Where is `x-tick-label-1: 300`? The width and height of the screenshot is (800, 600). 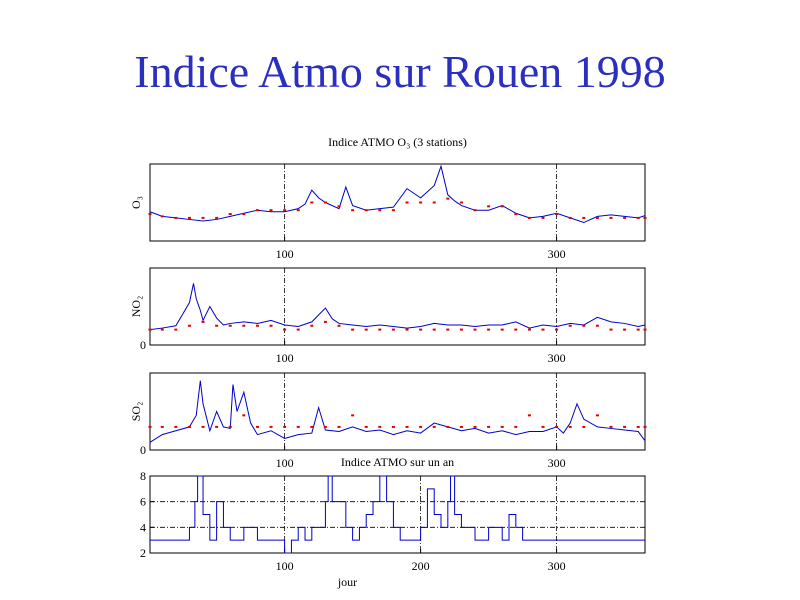
x-tick-label-1: 300 is located at coordinates (557, 254).